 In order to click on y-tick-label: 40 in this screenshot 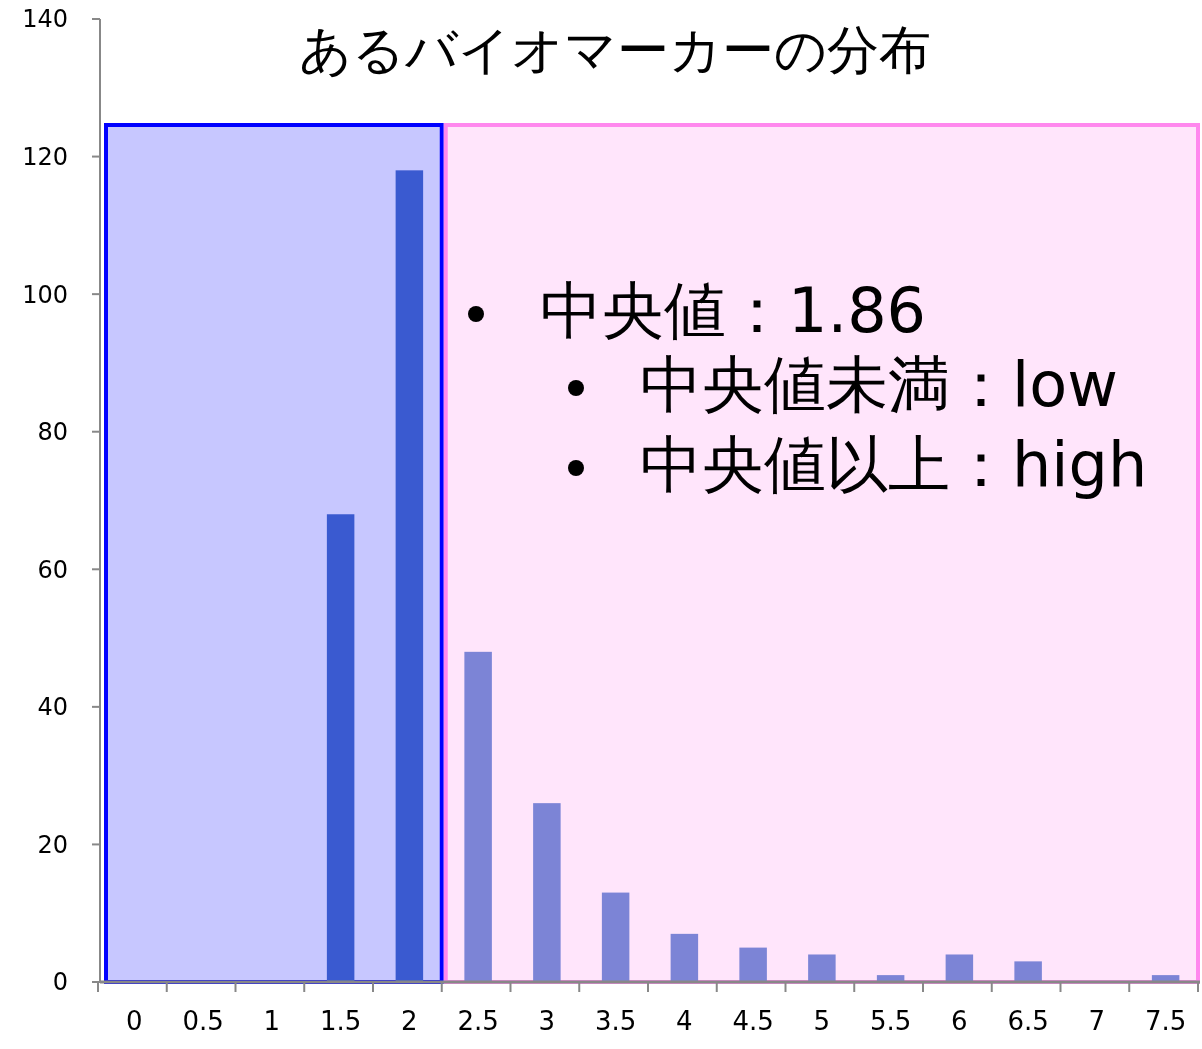, I will do `click(52, 707)`.